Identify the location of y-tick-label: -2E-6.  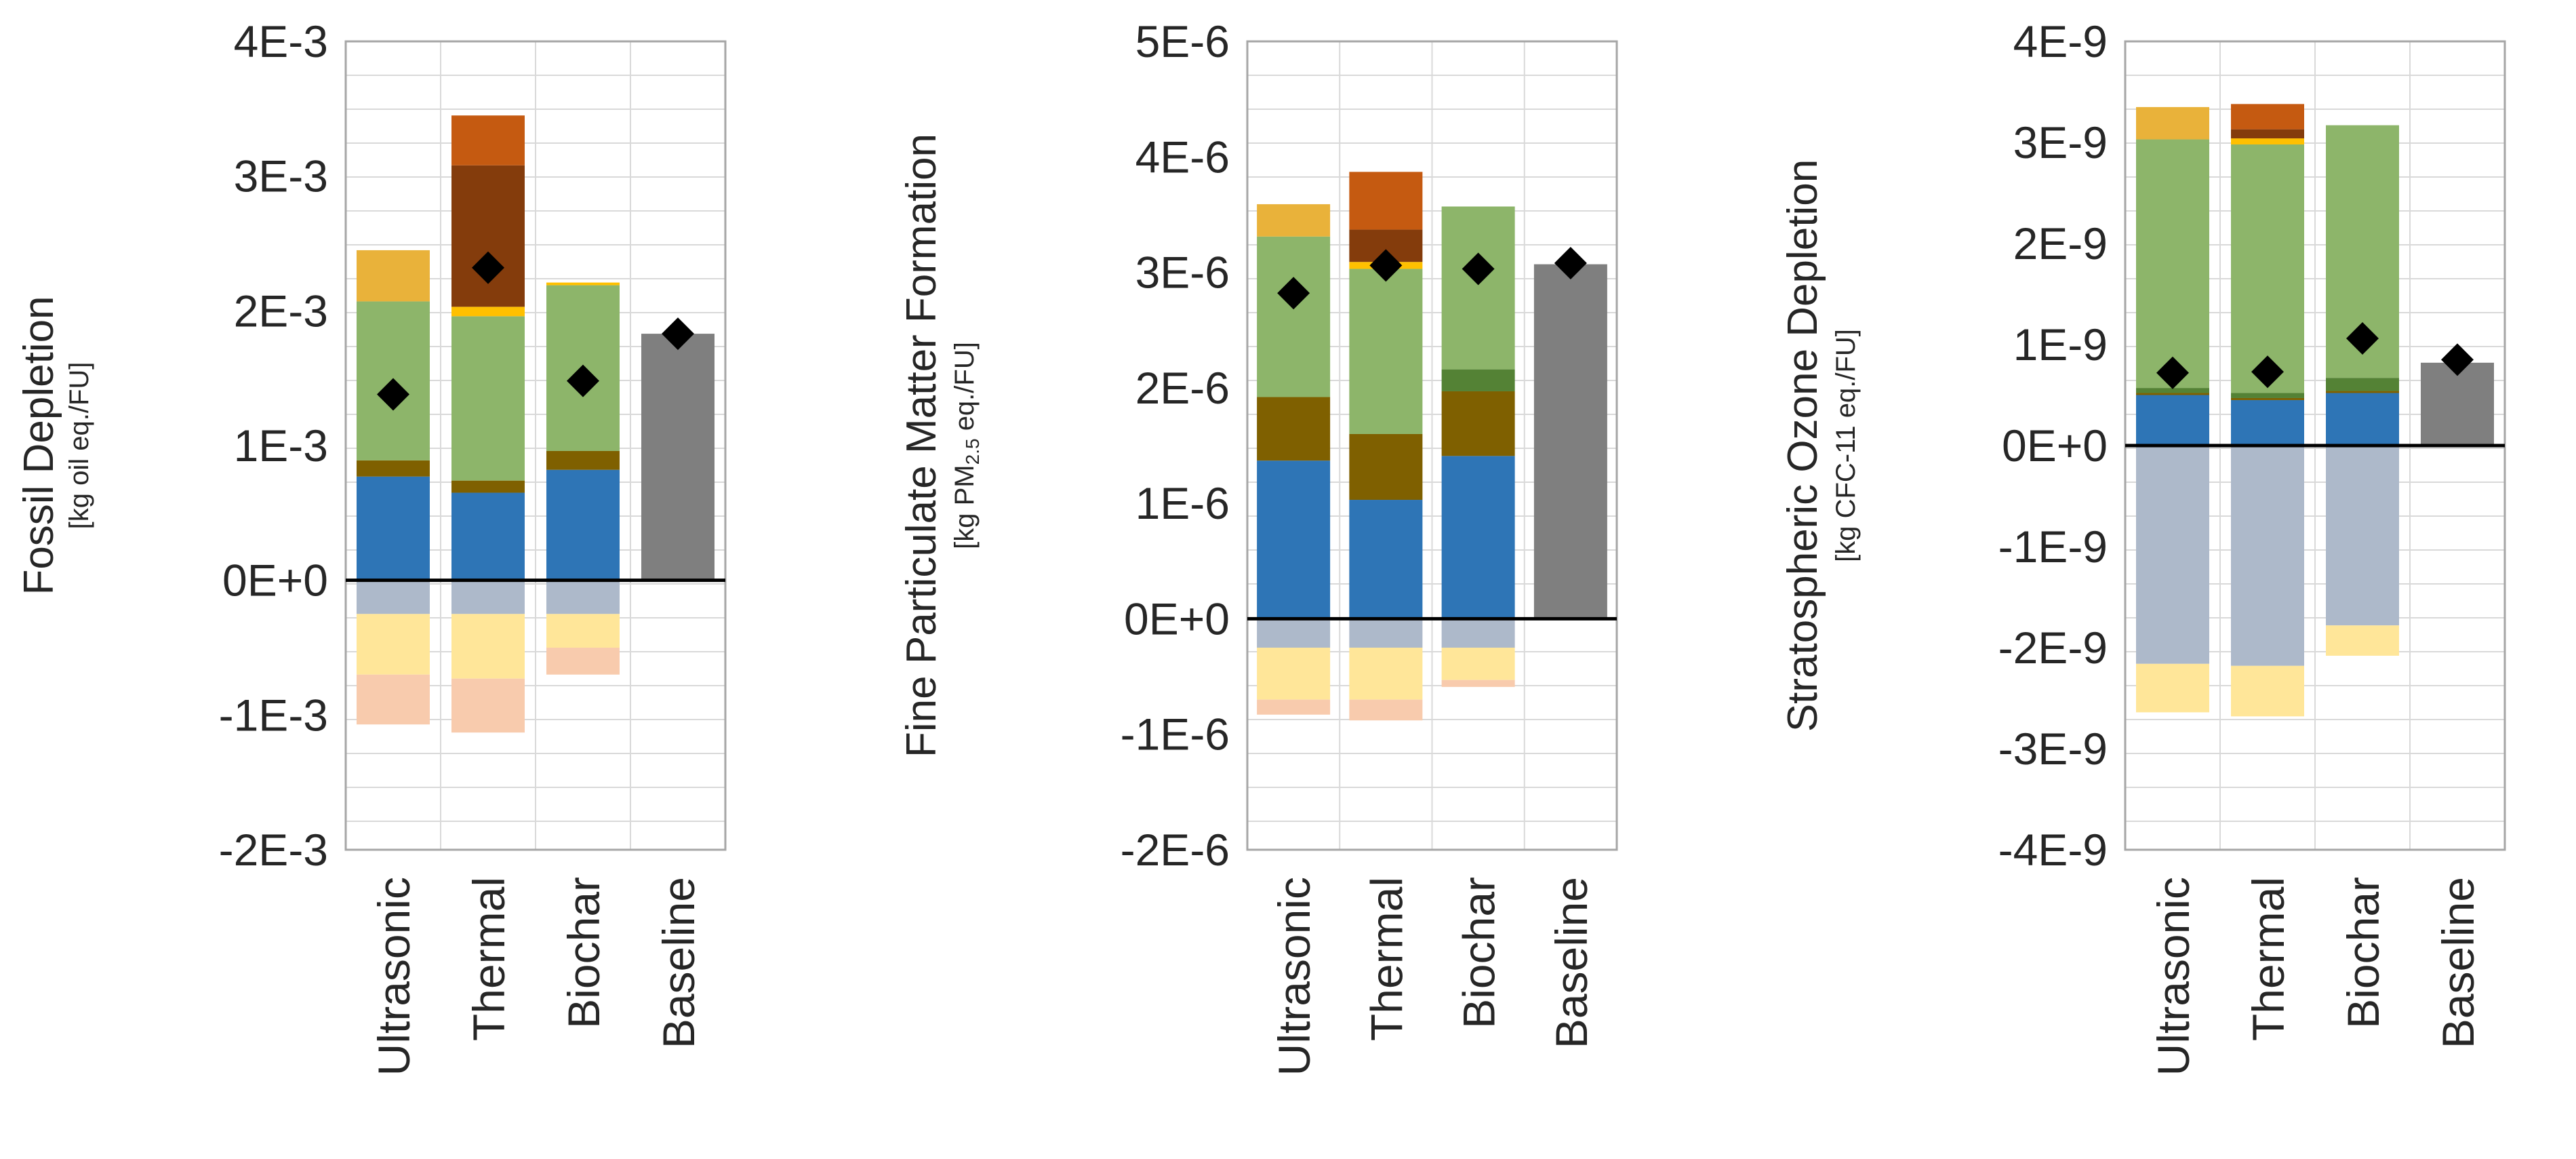
(1175, 850).